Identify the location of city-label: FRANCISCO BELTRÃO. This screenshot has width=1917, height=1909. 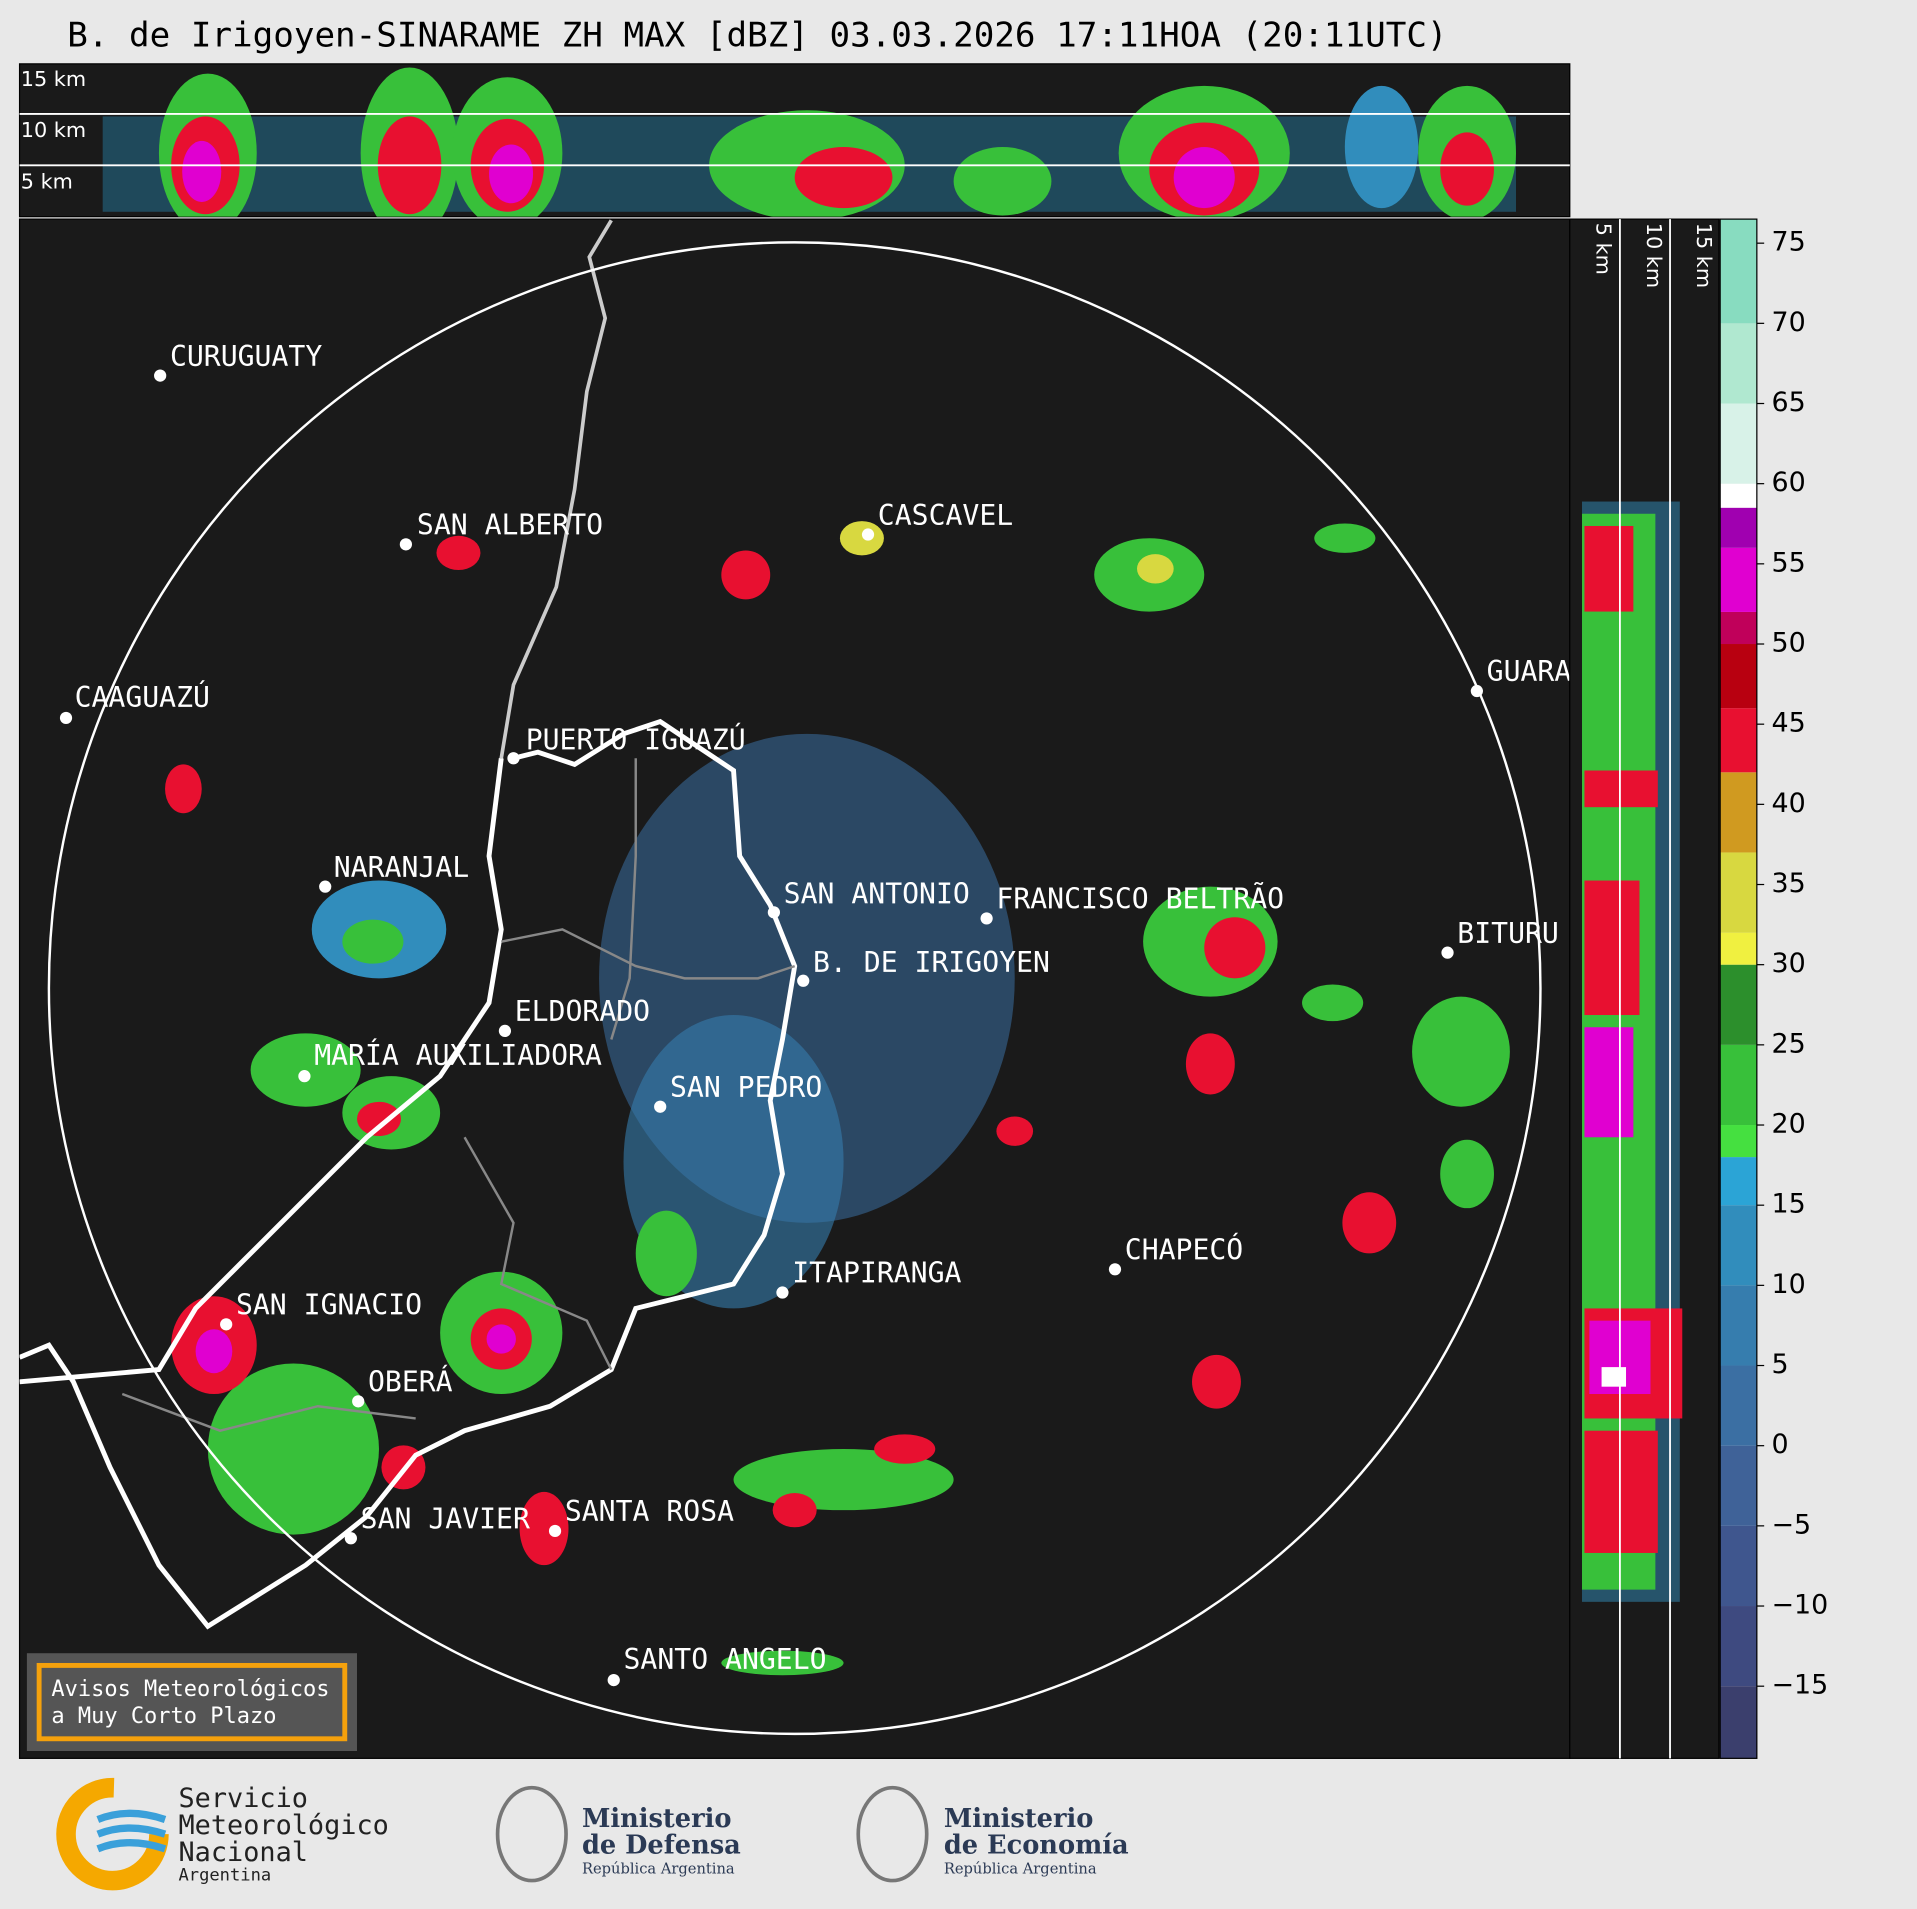
(1140, 899).